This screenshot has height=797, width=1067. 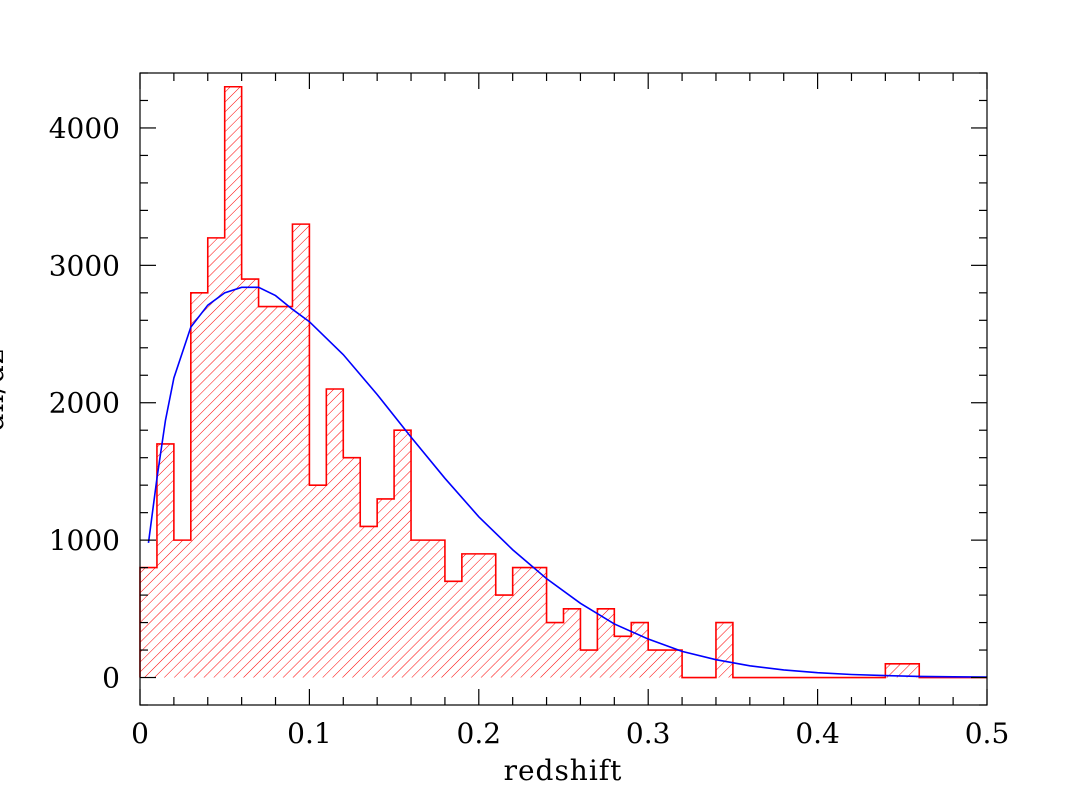 What do you see at coordinates (648, 733) in the screenshot?
I see `x-tick-label: 0.3` at bounding box center [648, 733].